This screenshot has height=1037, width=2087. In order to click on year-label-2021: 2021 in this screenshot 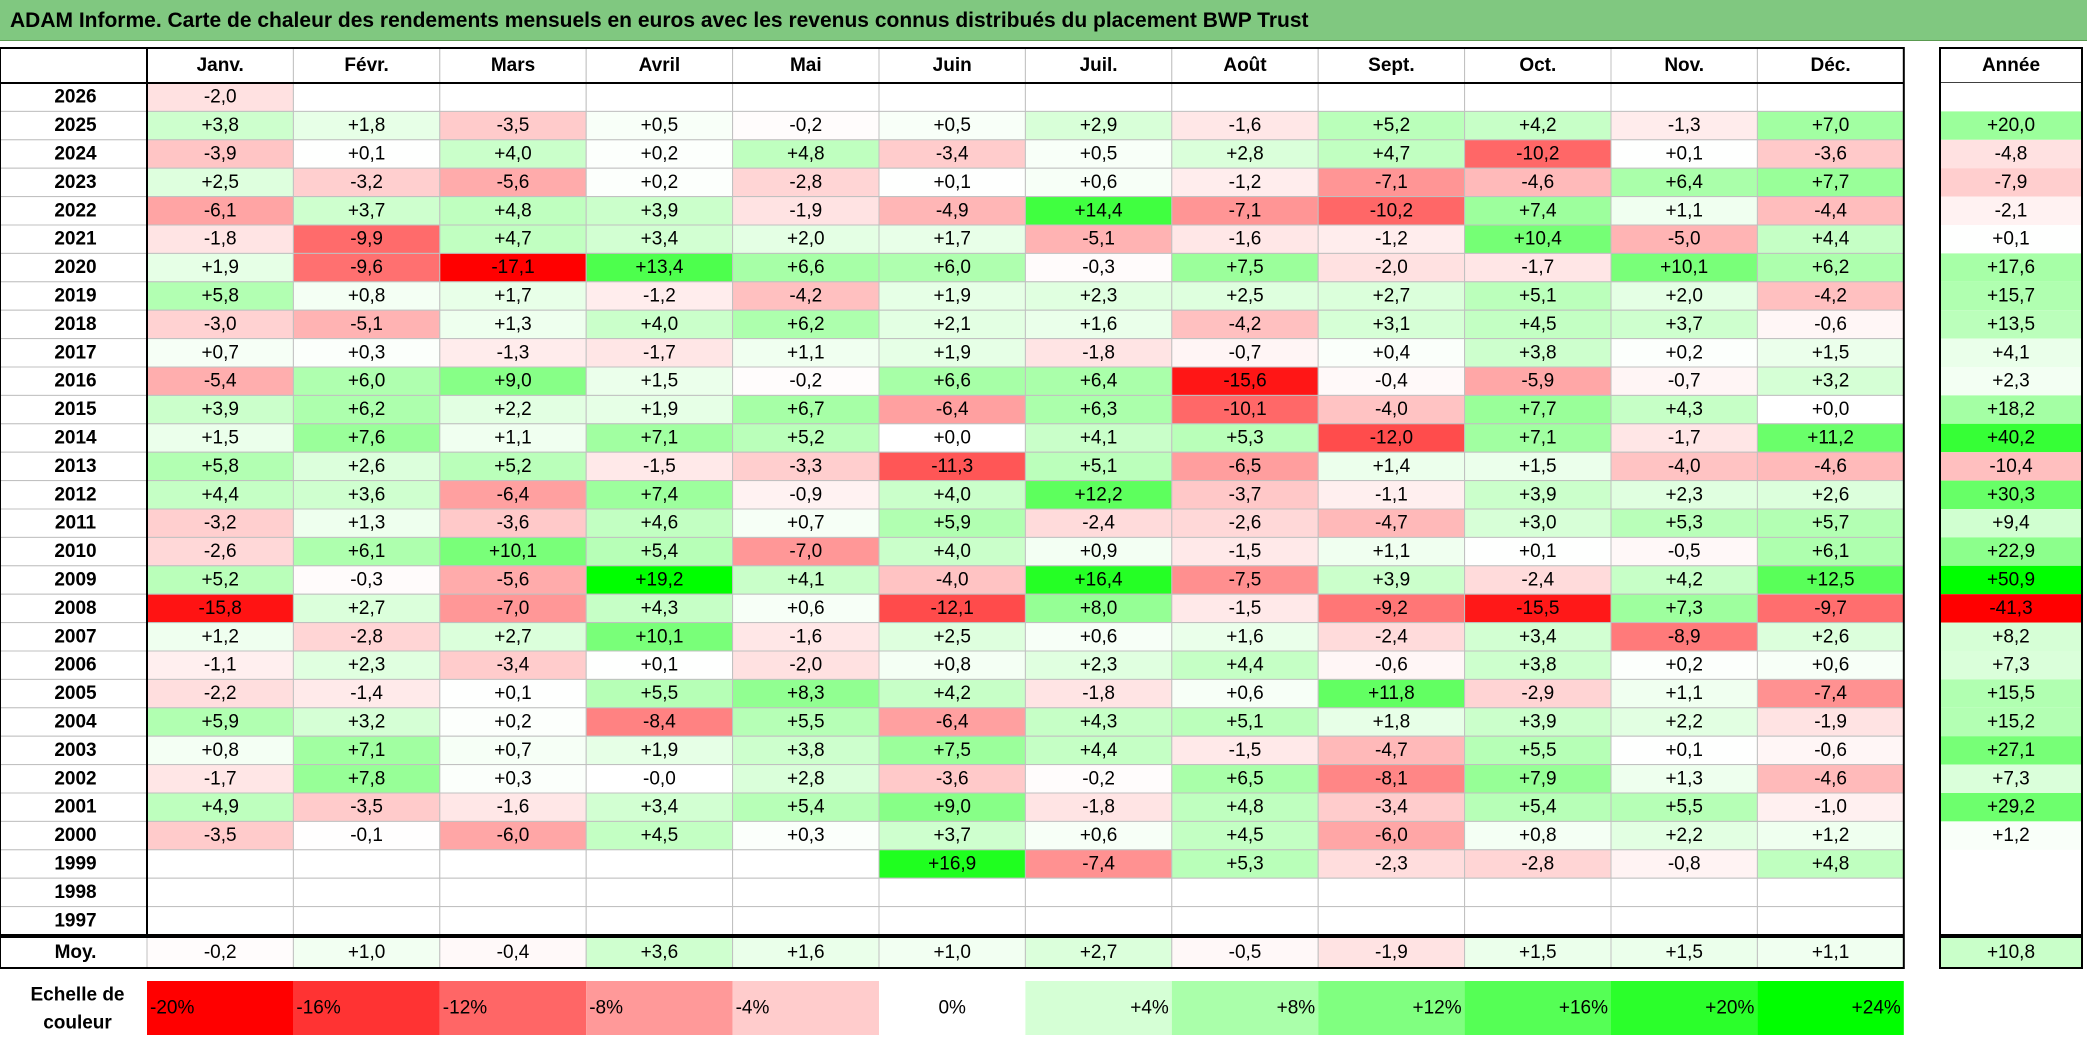, I will do `click(75, 239)`.